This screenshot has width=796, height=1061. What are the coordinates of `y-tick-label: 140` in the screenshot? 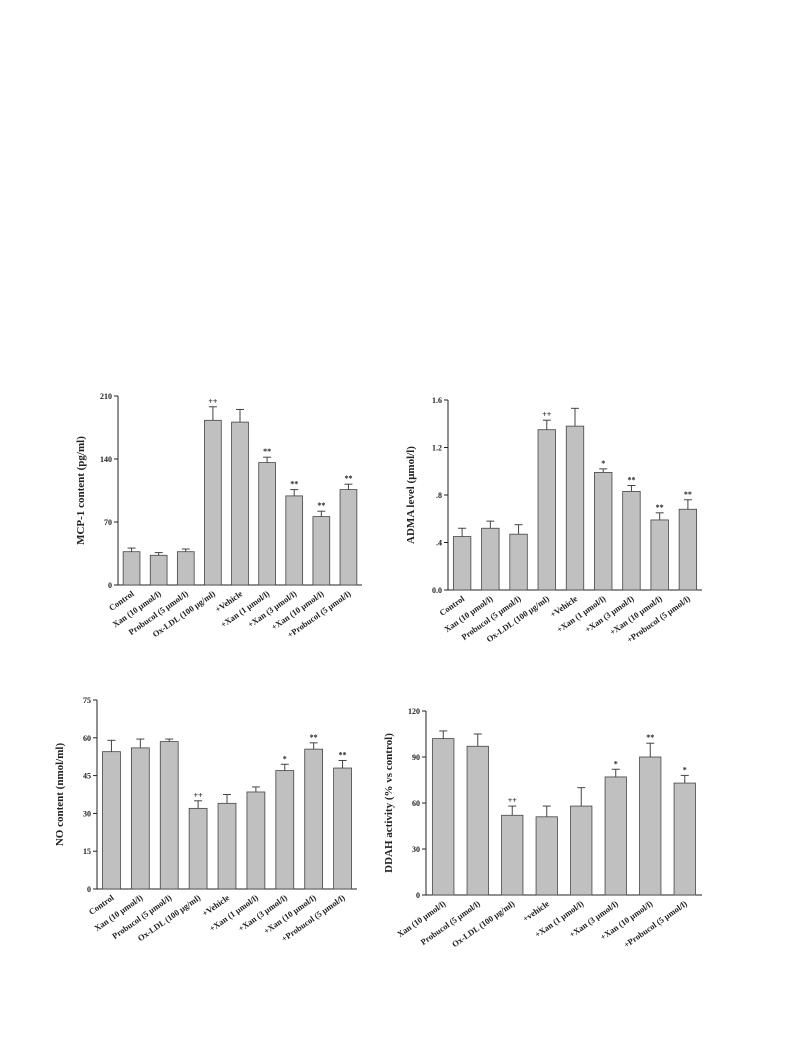 It's located at (106, 459).